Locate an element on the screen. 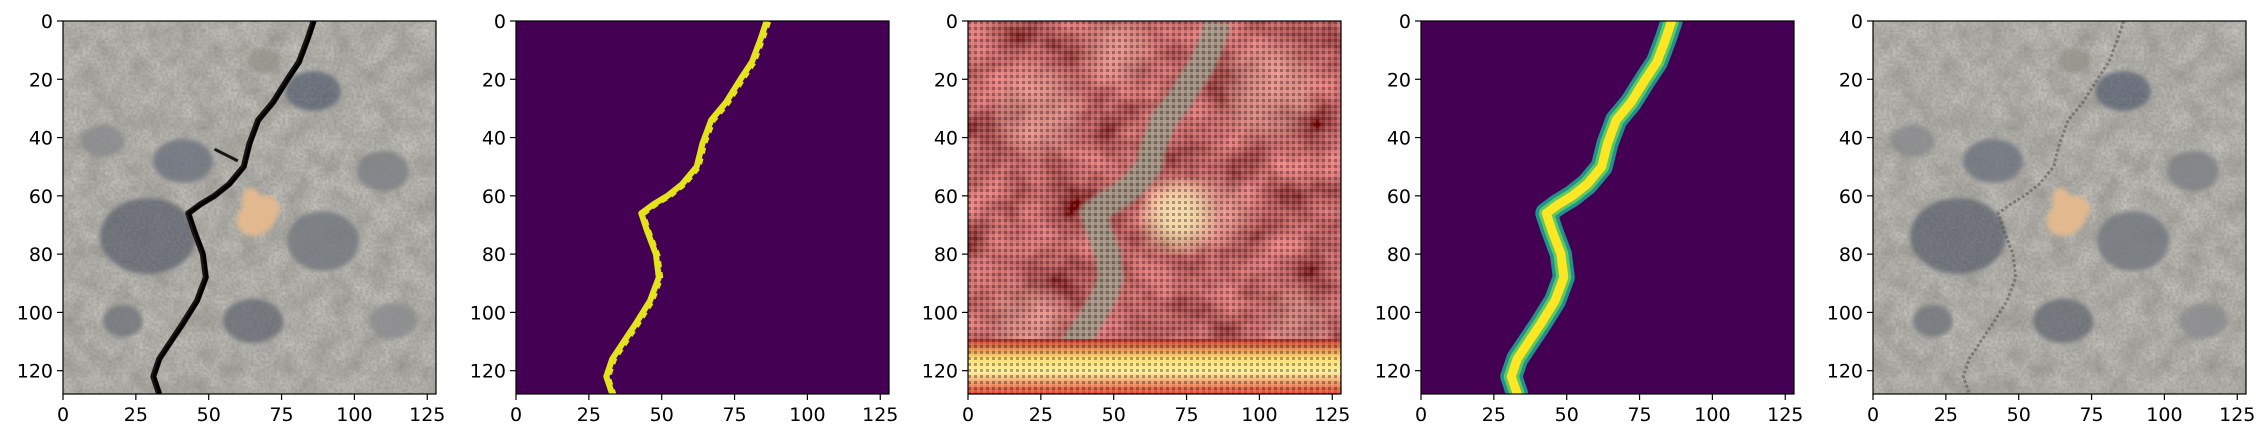 This screenshot has height=440, width=2259. inpainted-photo-image is located at coordinates (2059, 207).